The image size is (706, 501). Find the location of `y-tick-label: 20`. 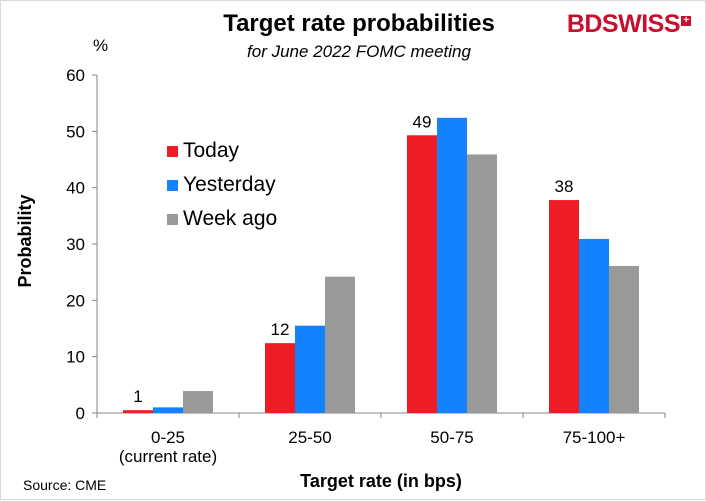

y-tick-label: 20 is located at coordinates (75, 300).